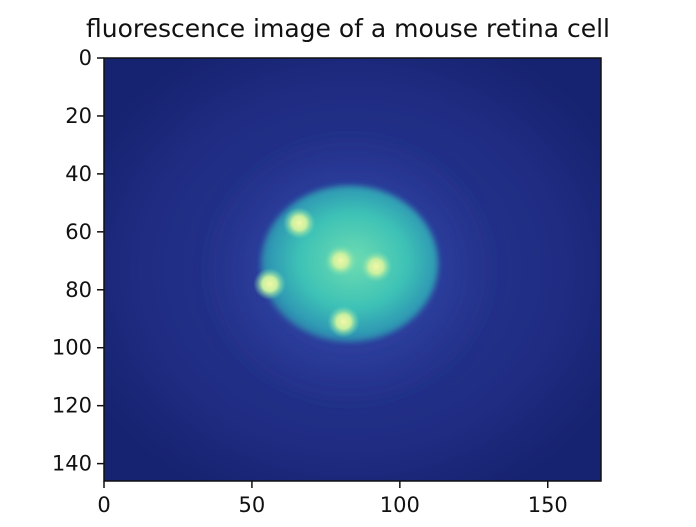 The height and width of the screenshot is (527, 696). I want to click on y-axis: 0 20 40 60 80 100 120 140, so click(78, 261).